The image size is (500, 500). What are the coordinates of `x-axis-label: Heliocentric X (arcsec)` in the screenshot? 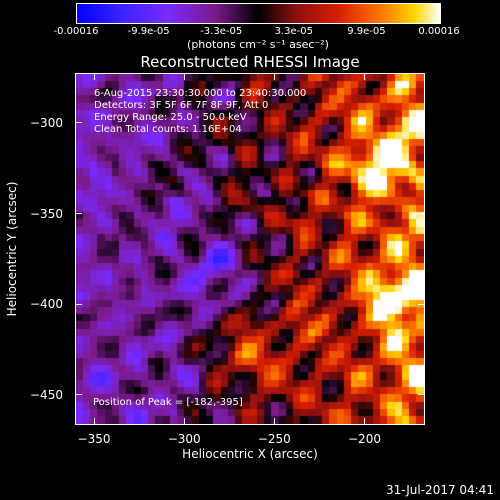 It's located at (250, 454).